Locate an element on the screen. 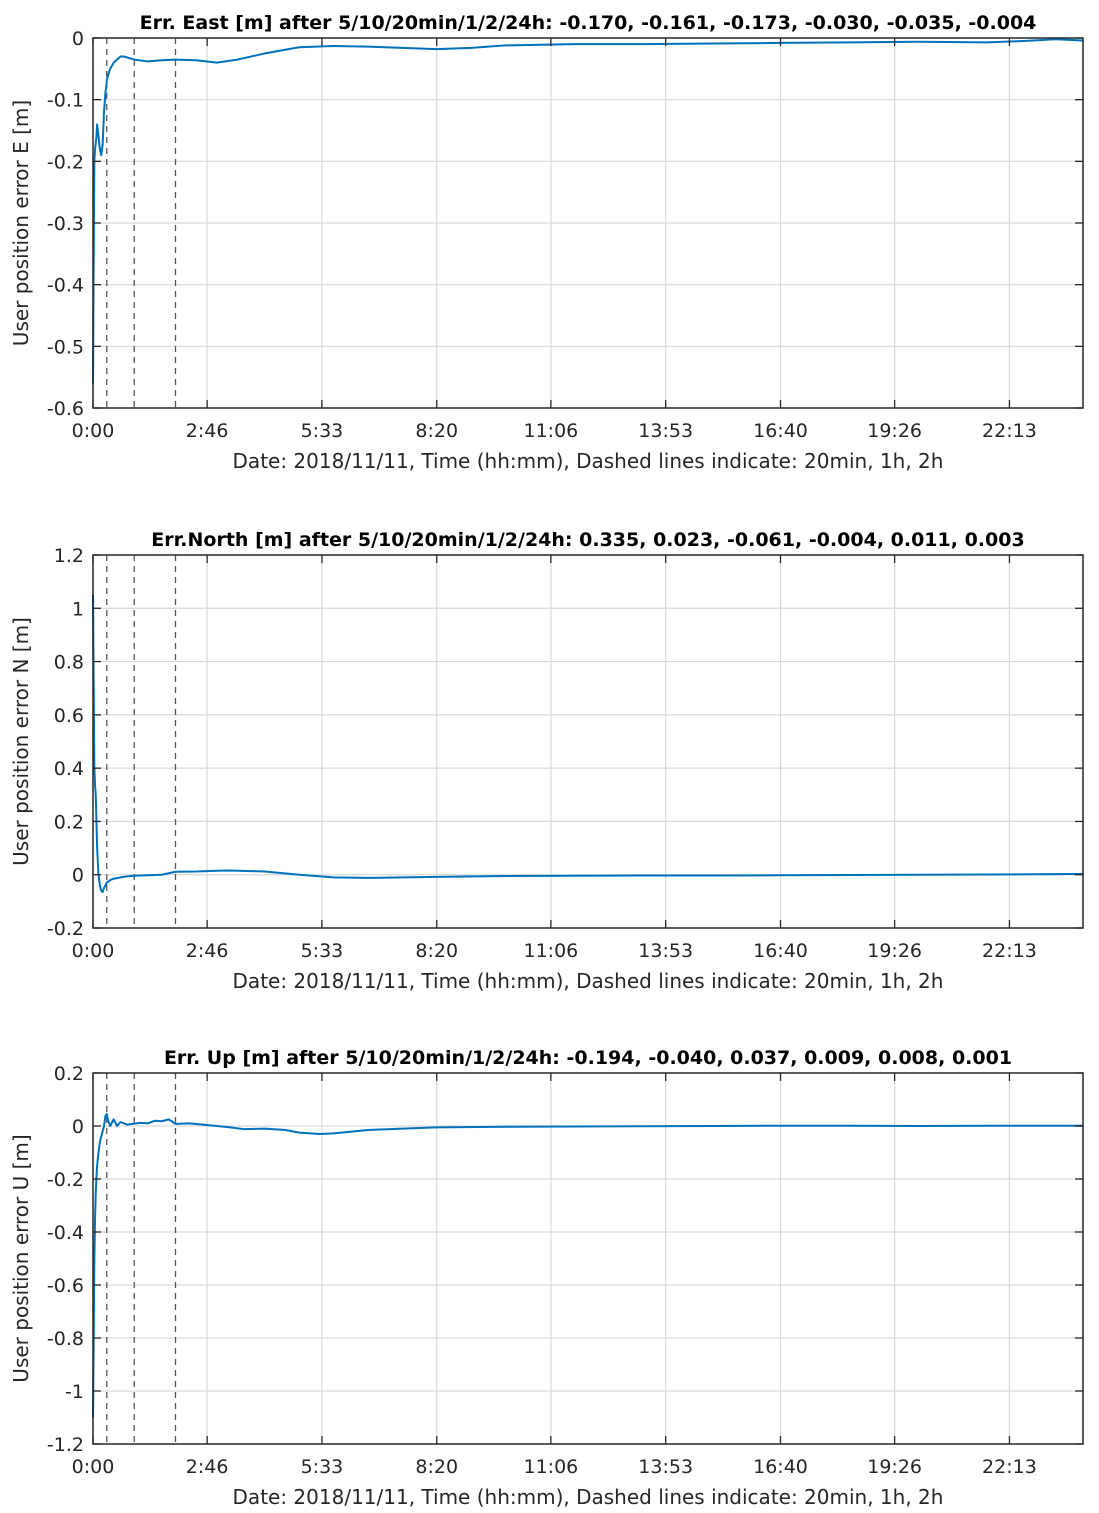 Image resolution: width=1099 pixels, height=1513 pixels. y-tick-label: -1.2 is located at coordinates (65, 1445).